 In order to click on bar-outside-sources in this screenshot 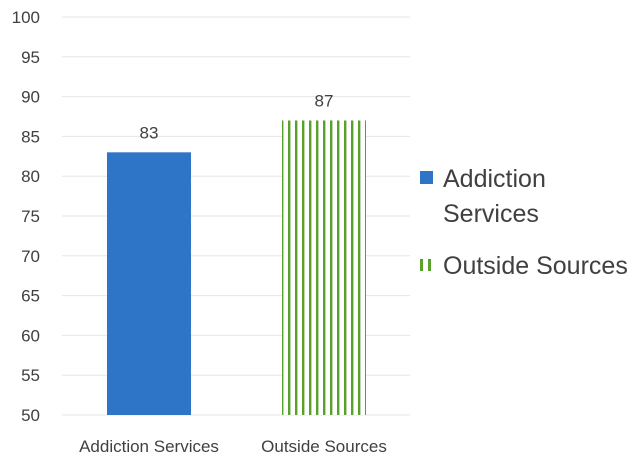, I will do `click(324, 267)`.